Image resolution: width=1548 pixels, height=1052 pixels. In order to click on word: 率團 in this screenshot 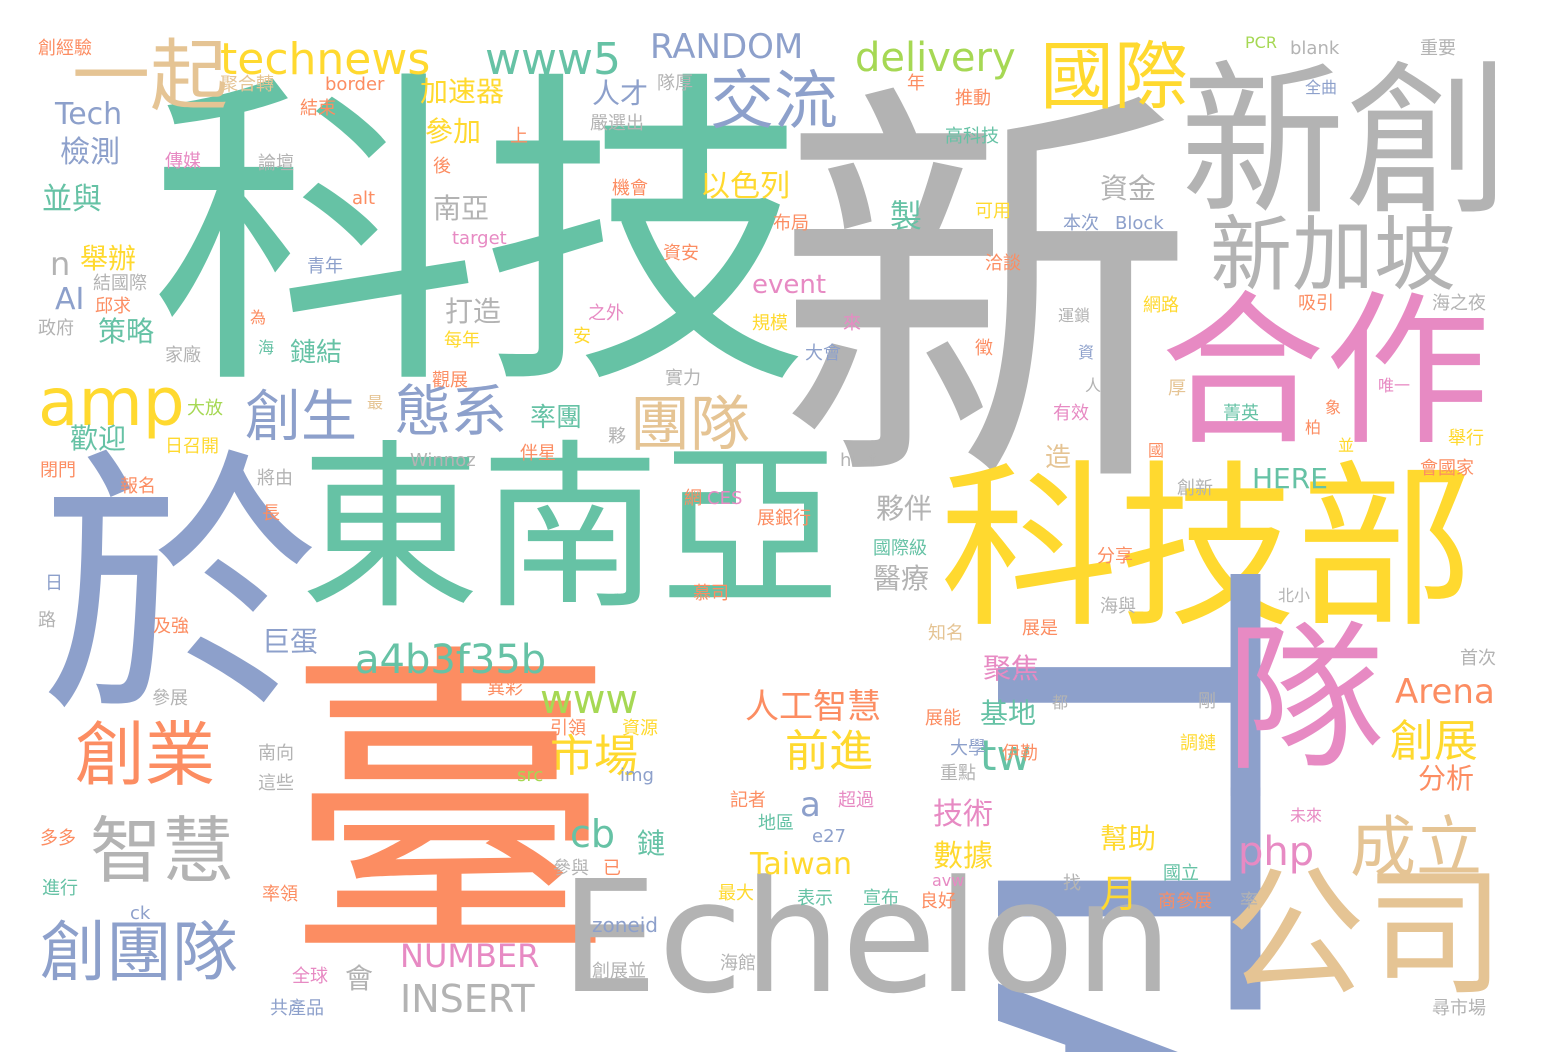, I will do `click(556, 418)`.